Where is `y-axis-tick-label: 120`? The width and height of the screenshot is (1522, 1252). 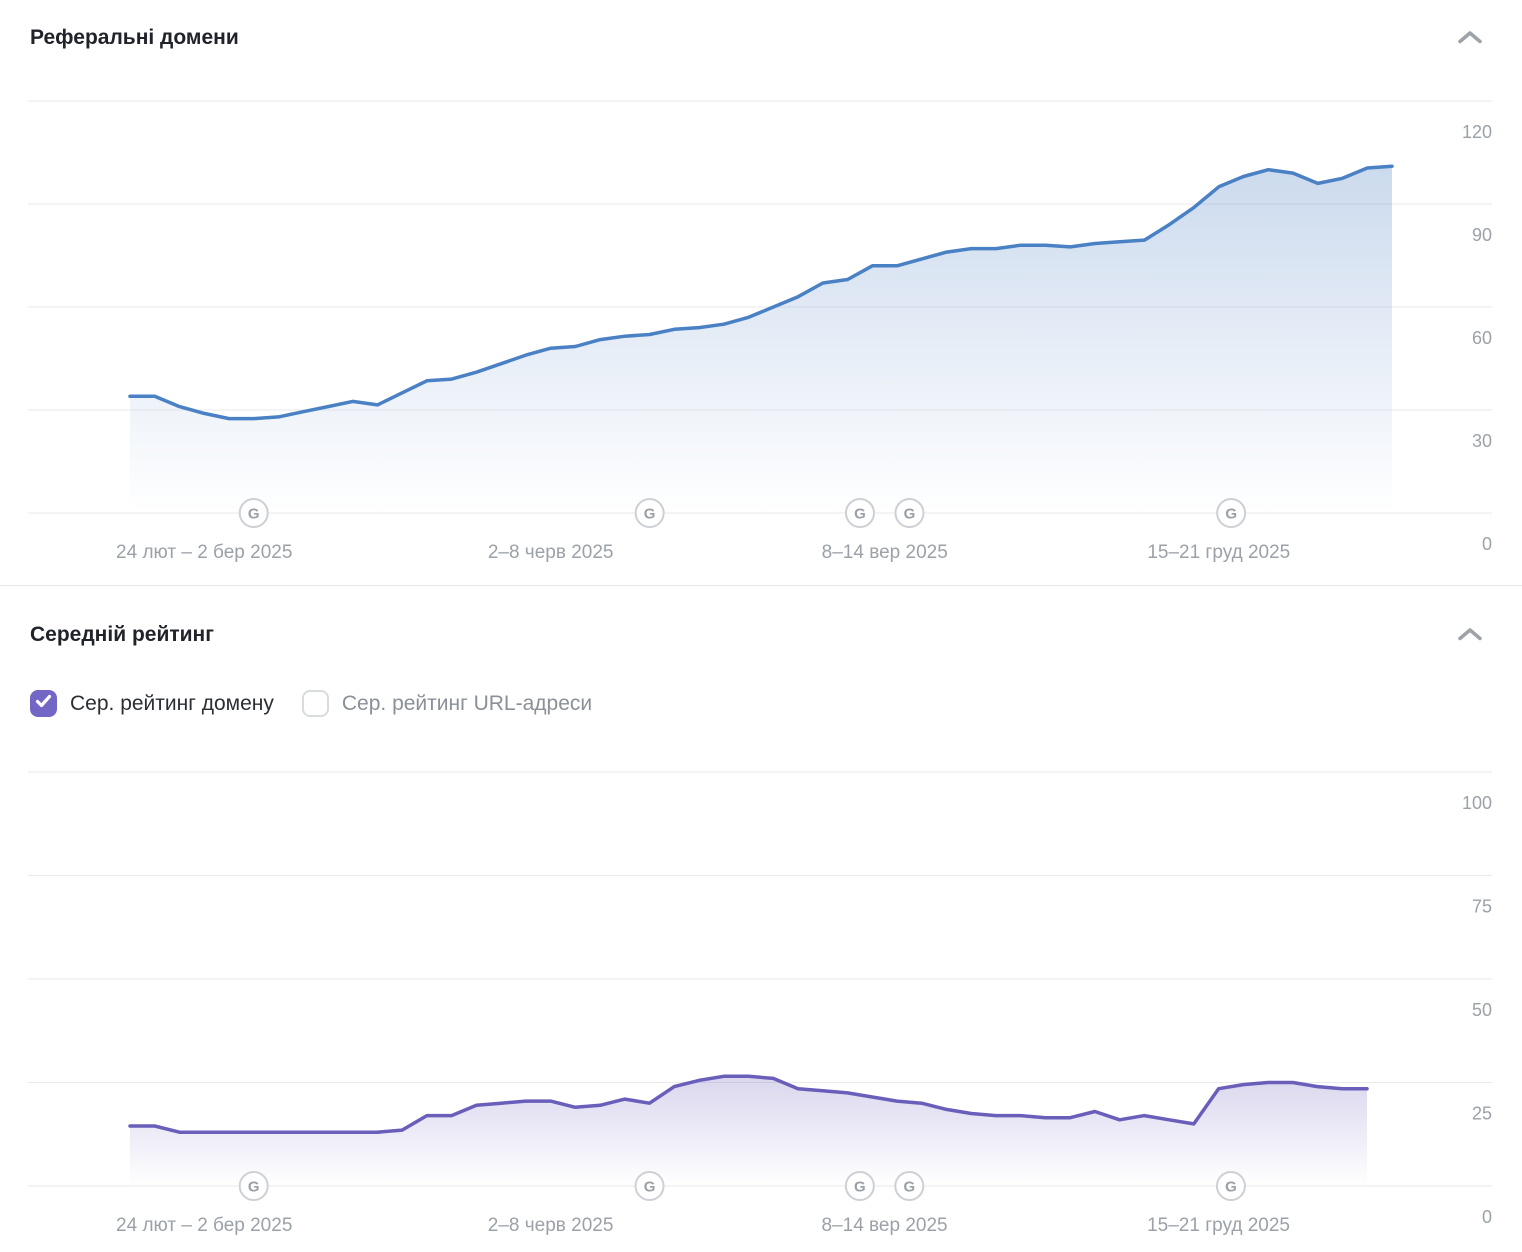
y-axis-tick-label: 120 is located at coordinates (1477, 132).